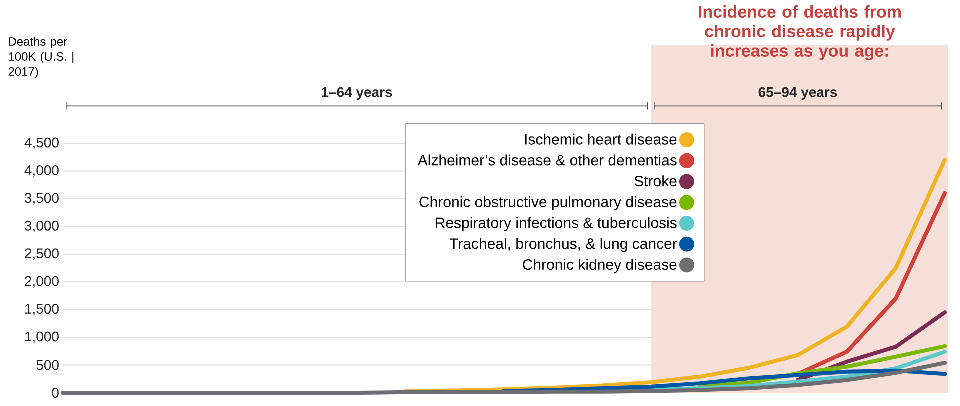 This screenshot has height=406, width=960. Describe the element at coordinates (601, 139) in the screenshot. I see `legend-label: Ischemic heart disease` at that location.